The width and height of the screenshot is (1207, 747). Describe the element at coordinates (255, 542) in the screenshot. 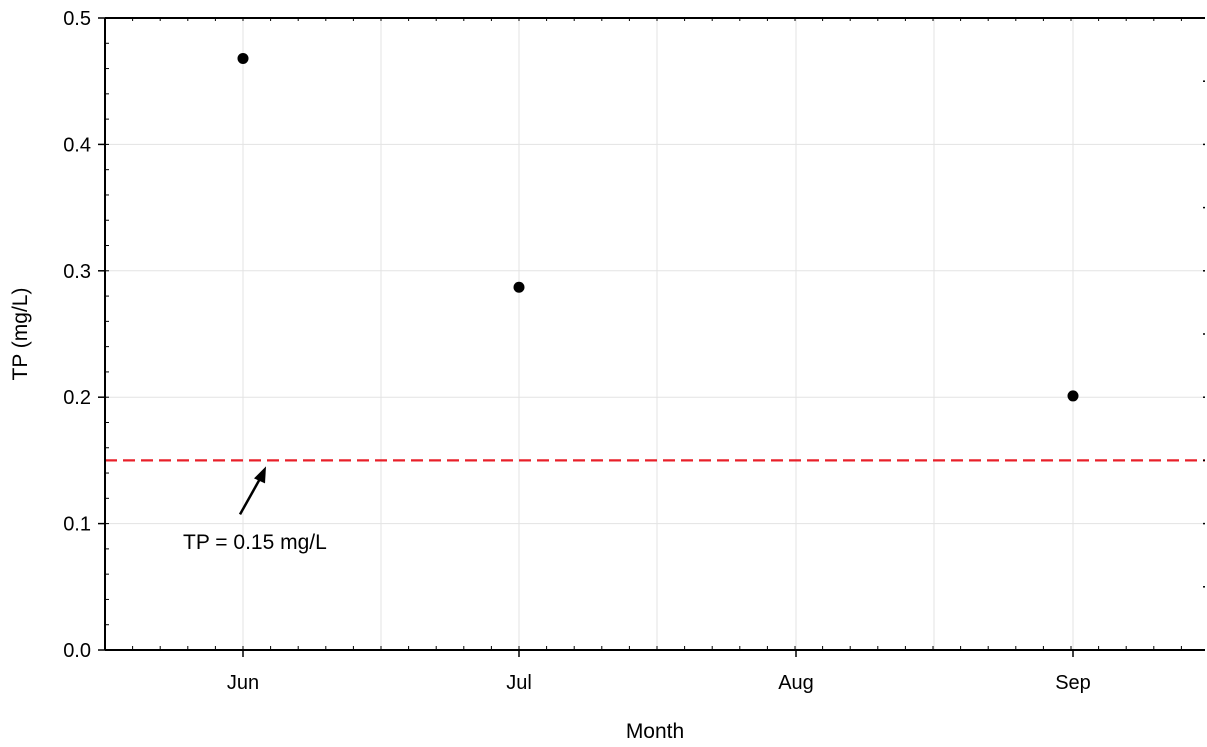

I see `reference-line-label: TP = 0.15 mg/L` at that location.